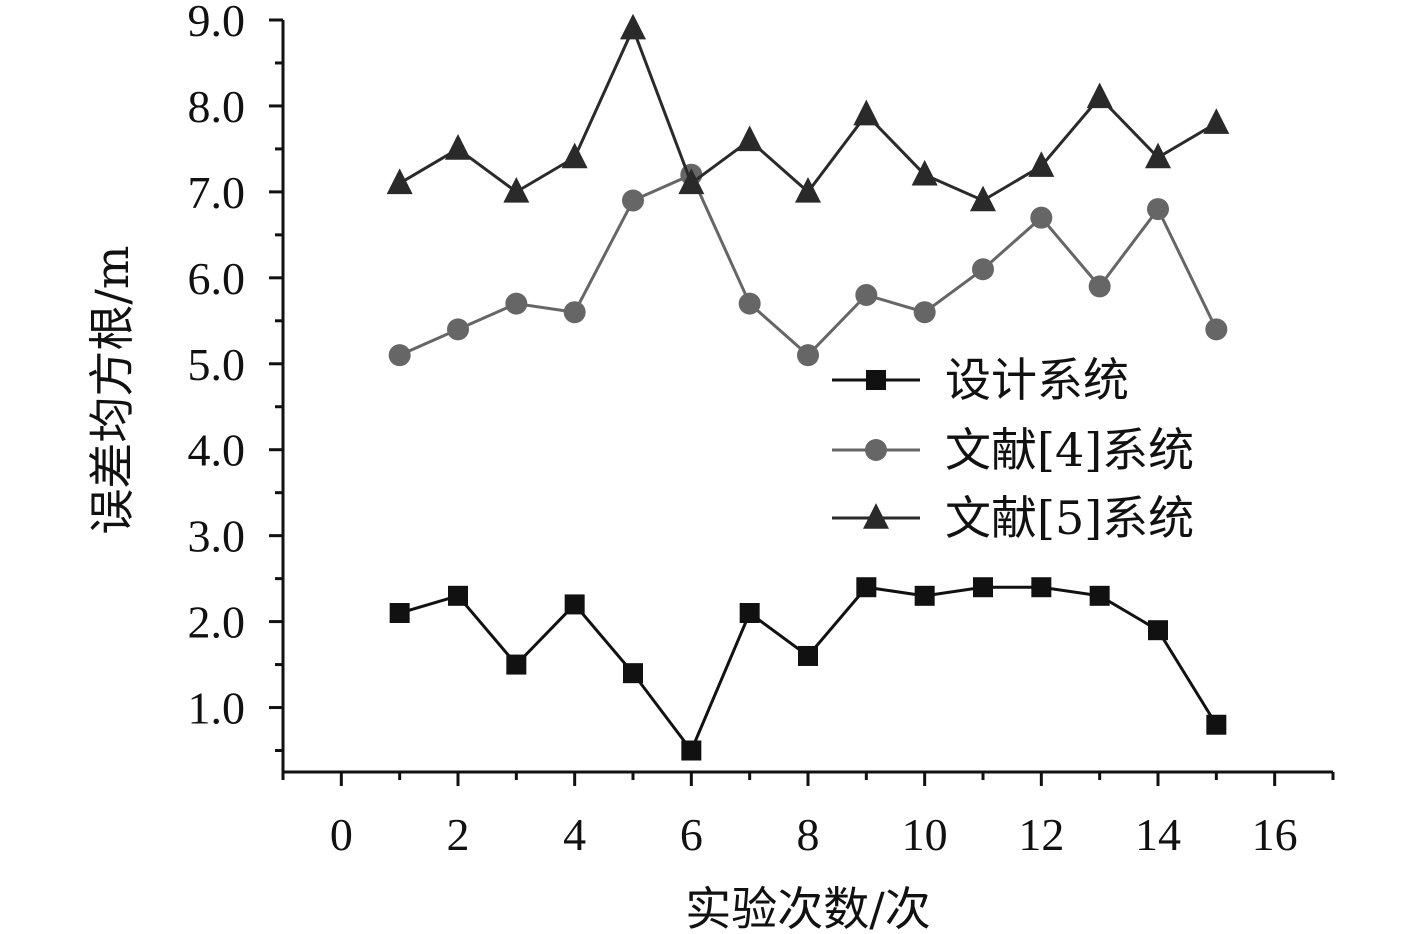 The height and width of the screenshot is (934, 1417). Describe the element at coordinates (217, 622) in the screenshot. I see `y-tick-label: 2.0` at that location.